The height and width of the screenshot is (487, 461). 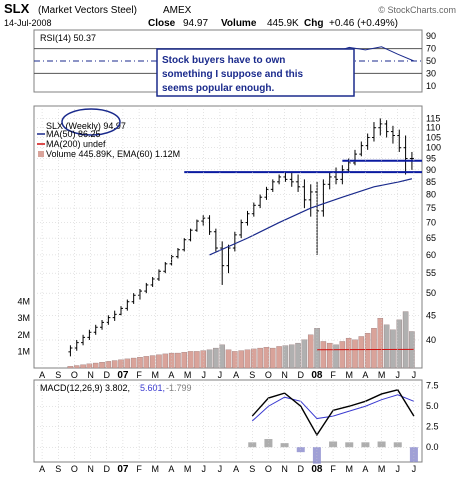 I want to click on volume-label: Volume, so click(x=239, y=23).